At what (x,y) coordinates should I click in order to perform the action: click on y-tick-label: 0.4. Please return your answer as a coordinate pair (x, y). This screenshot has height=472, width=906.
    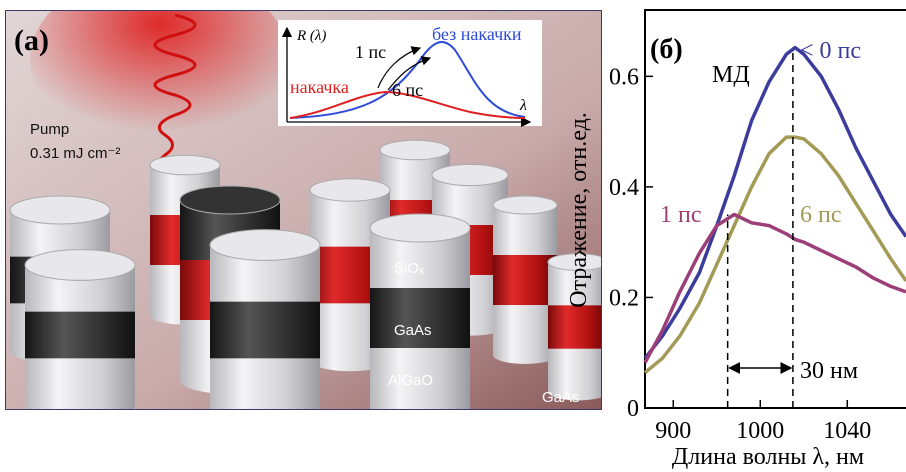
    Looking at the image, I should click on (624, 188).